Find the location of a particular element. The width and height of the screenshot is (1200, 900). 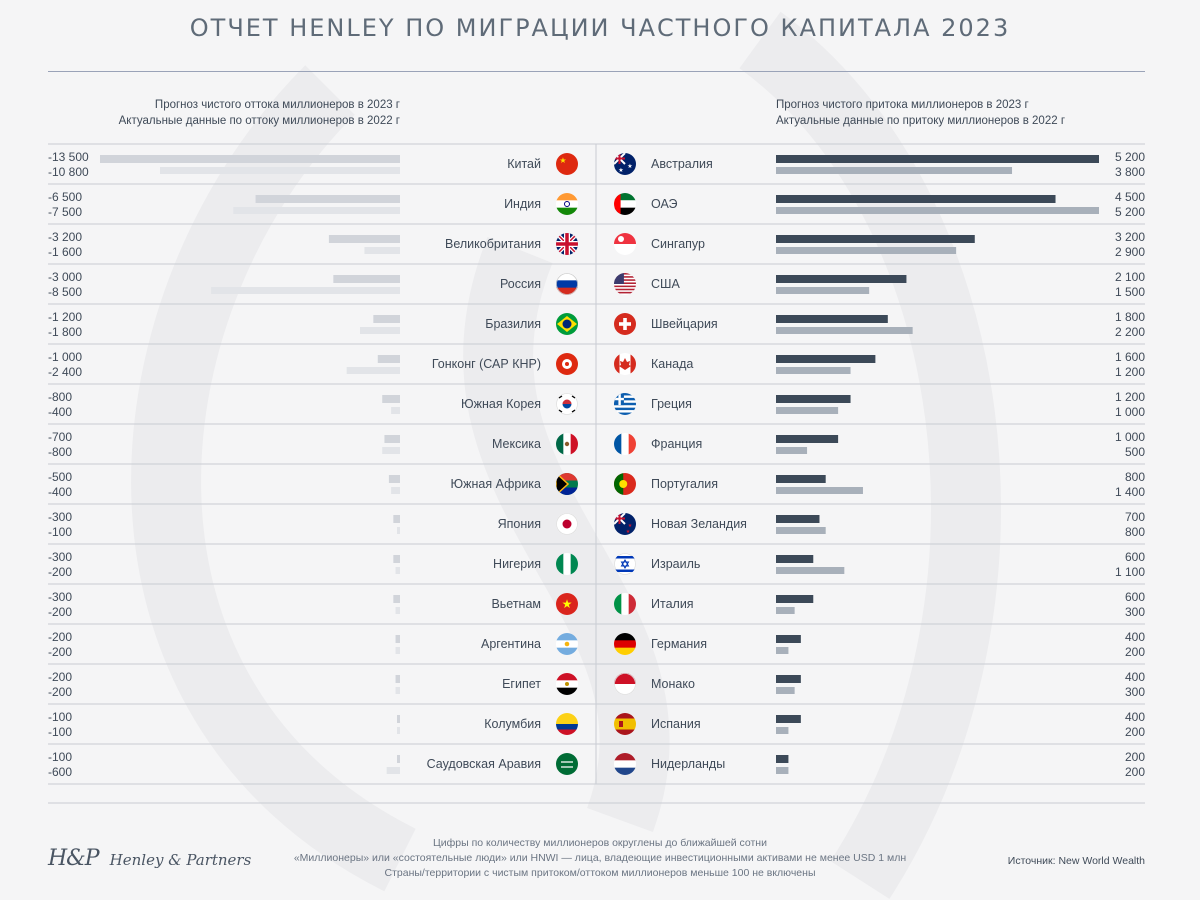

outflow-value-2023: -6 500 is located at coordinates (65, 197).